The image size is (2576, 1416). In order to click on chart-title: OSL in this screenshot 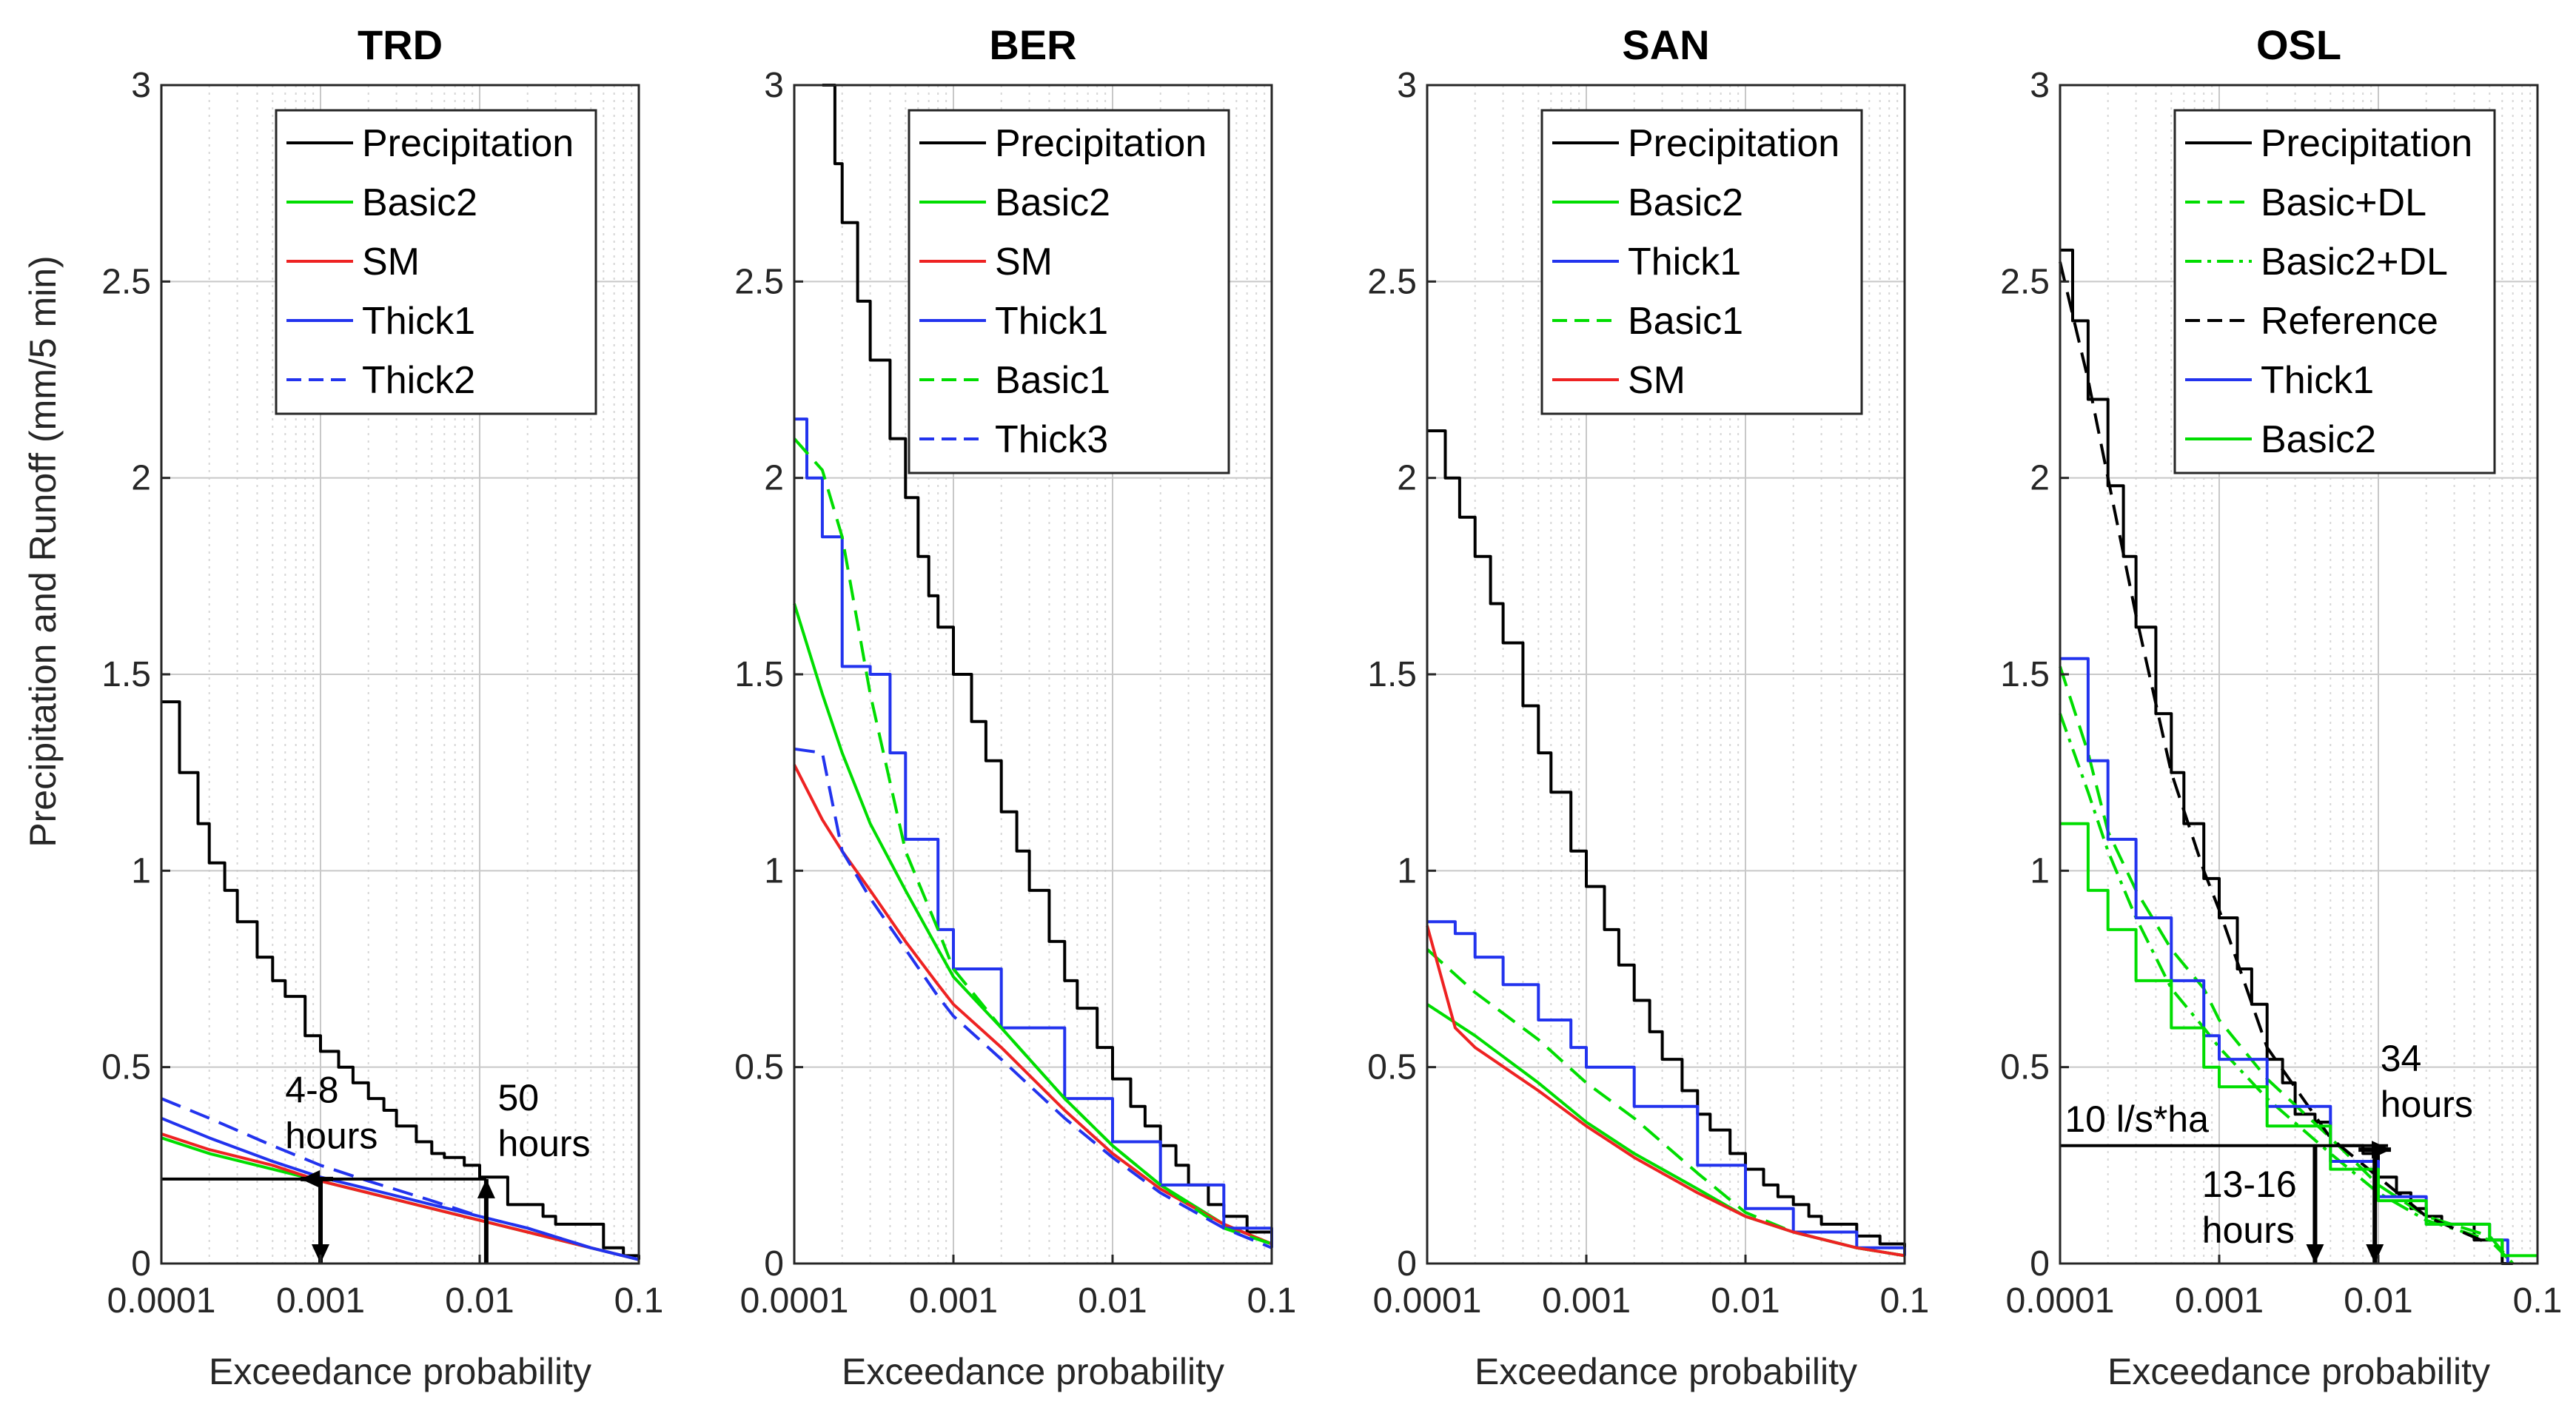, I will do `click(2298, 44)`.